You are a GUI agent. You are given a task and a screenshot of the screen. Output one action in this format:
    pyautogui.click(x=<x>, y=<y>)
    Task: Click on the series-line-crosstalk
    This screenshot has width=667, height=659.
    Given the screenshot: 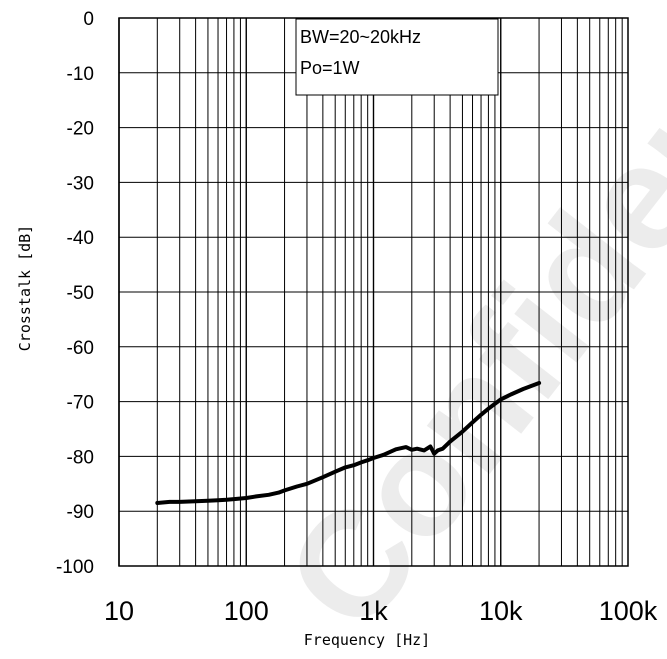 What is the action you would take?
    pyautogui.click(x=348, y=443)
    